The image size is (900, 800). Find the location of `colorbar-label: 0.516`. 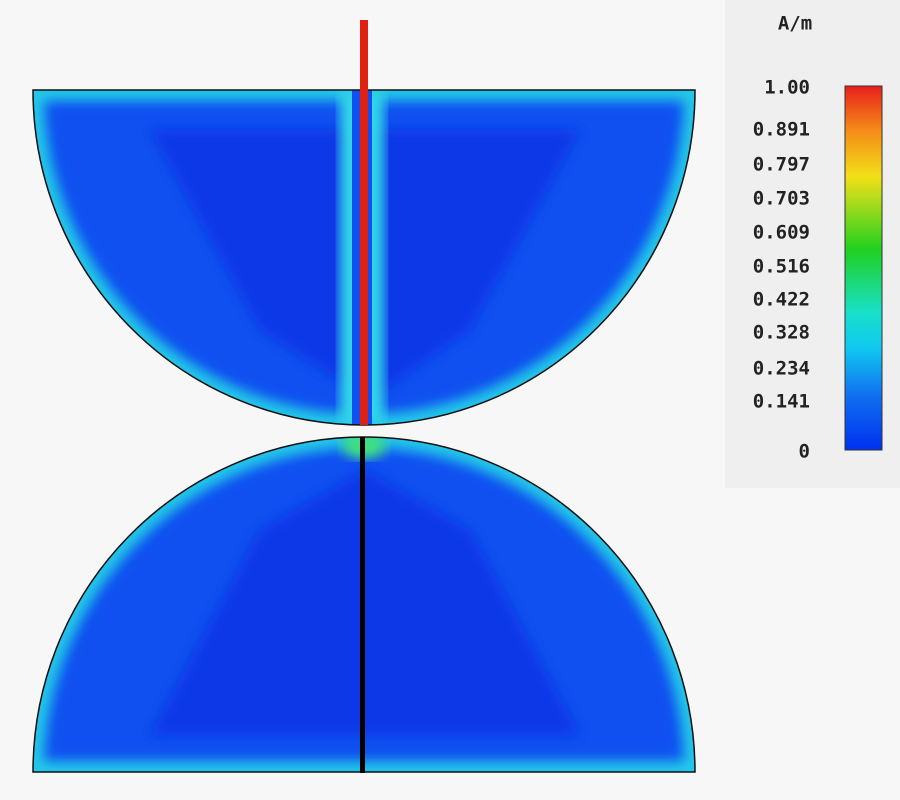

colorbar-label: 0.516 is located at coordinates (781, 267).